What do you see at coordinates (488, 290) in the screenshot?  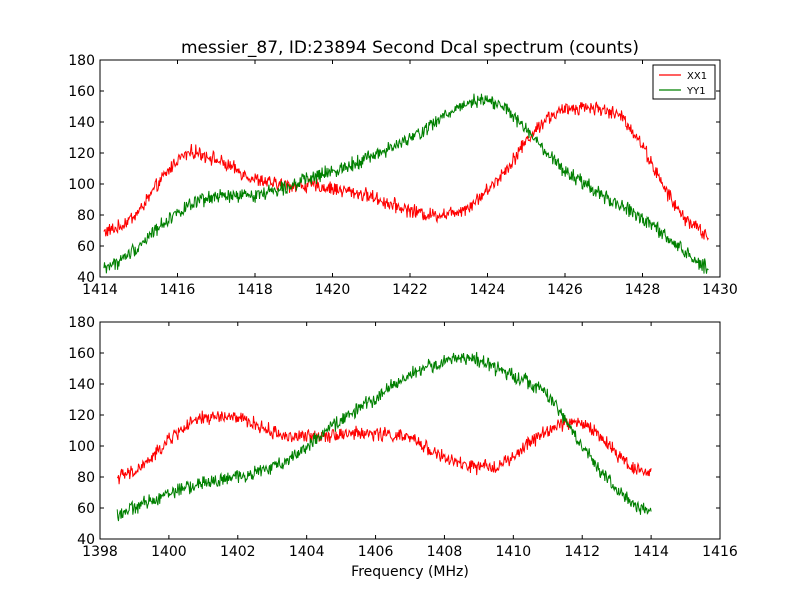 I see `x-tick-label: 1424` at bounding box center [488, 290].